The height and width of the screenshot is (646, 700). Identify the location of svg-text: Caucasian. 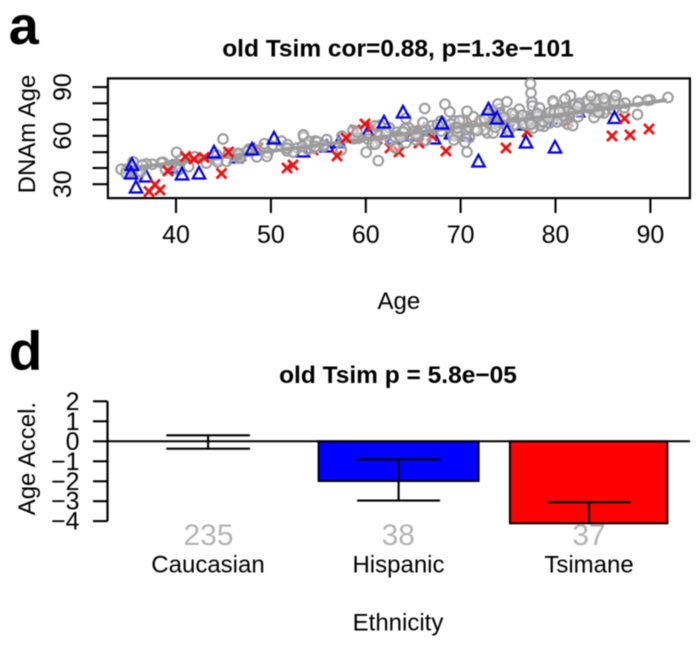
(207, 565).